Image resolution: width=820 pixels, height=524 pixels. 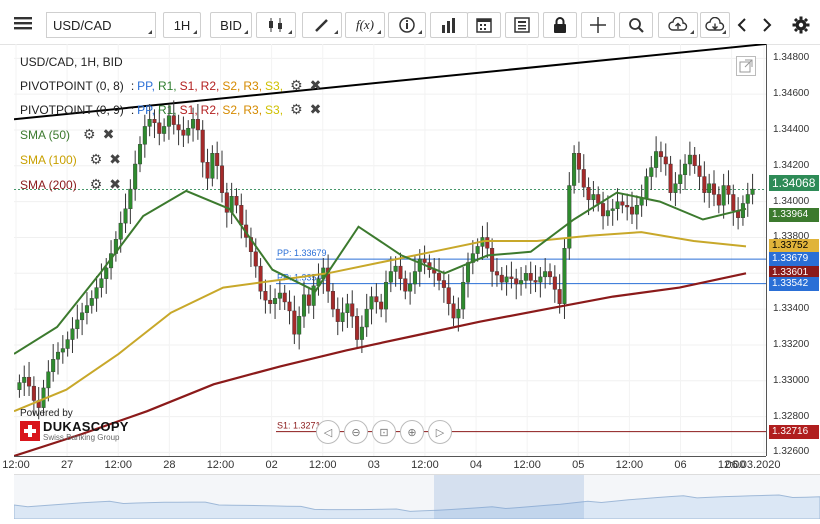 I want to click on news-icon, so click(x=522, y=25).